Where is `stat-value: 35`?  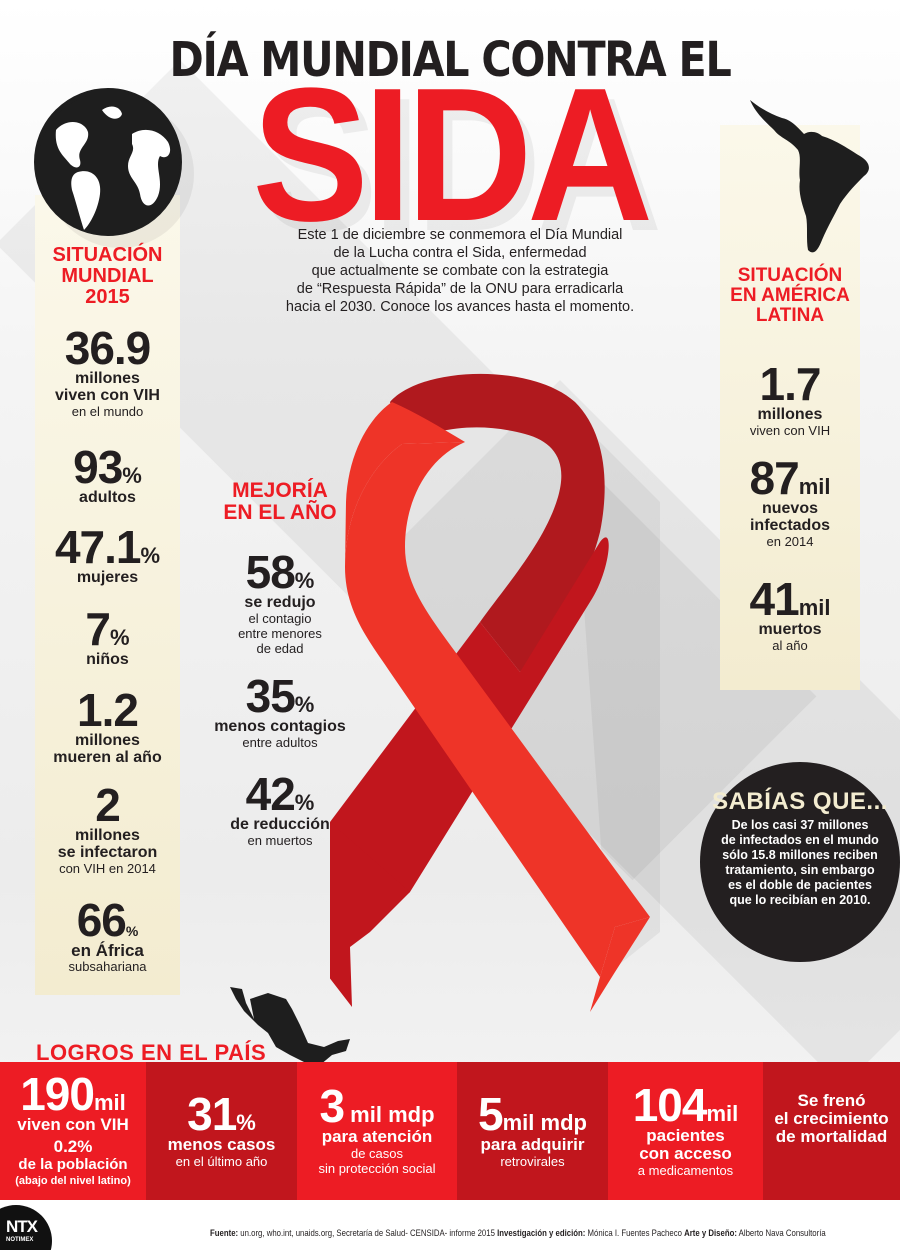
stat-value: 35 is located at coordinates (270, 696).